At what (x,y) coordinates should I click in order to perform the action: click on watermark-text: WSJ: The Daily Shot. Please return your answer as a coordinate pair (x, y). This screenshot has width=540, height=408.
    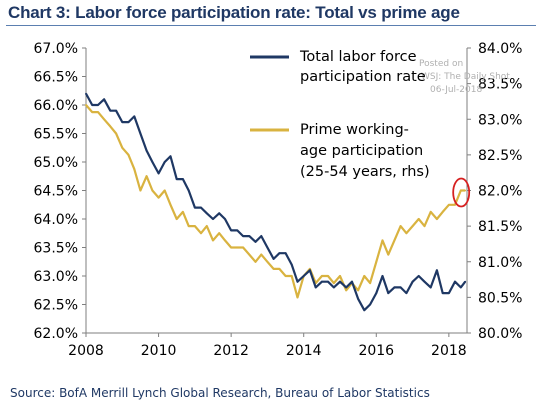
    Looking at the image, I should click on (465, 77).